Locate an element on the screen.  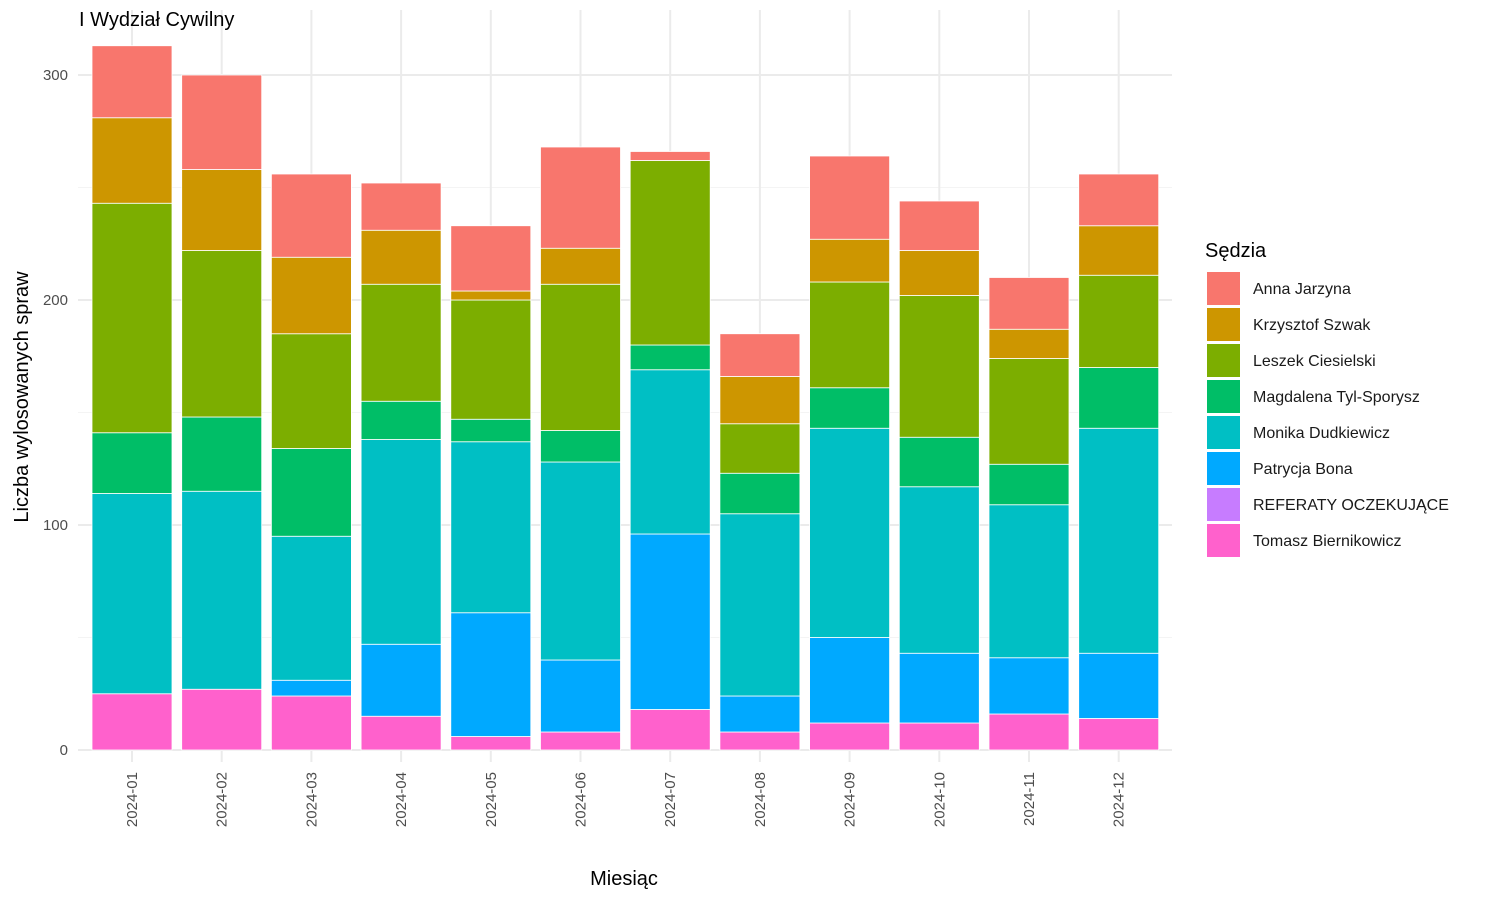
legend-label: REFERATY OCZEKUJĄCE is located at coordinates (1351, 505).